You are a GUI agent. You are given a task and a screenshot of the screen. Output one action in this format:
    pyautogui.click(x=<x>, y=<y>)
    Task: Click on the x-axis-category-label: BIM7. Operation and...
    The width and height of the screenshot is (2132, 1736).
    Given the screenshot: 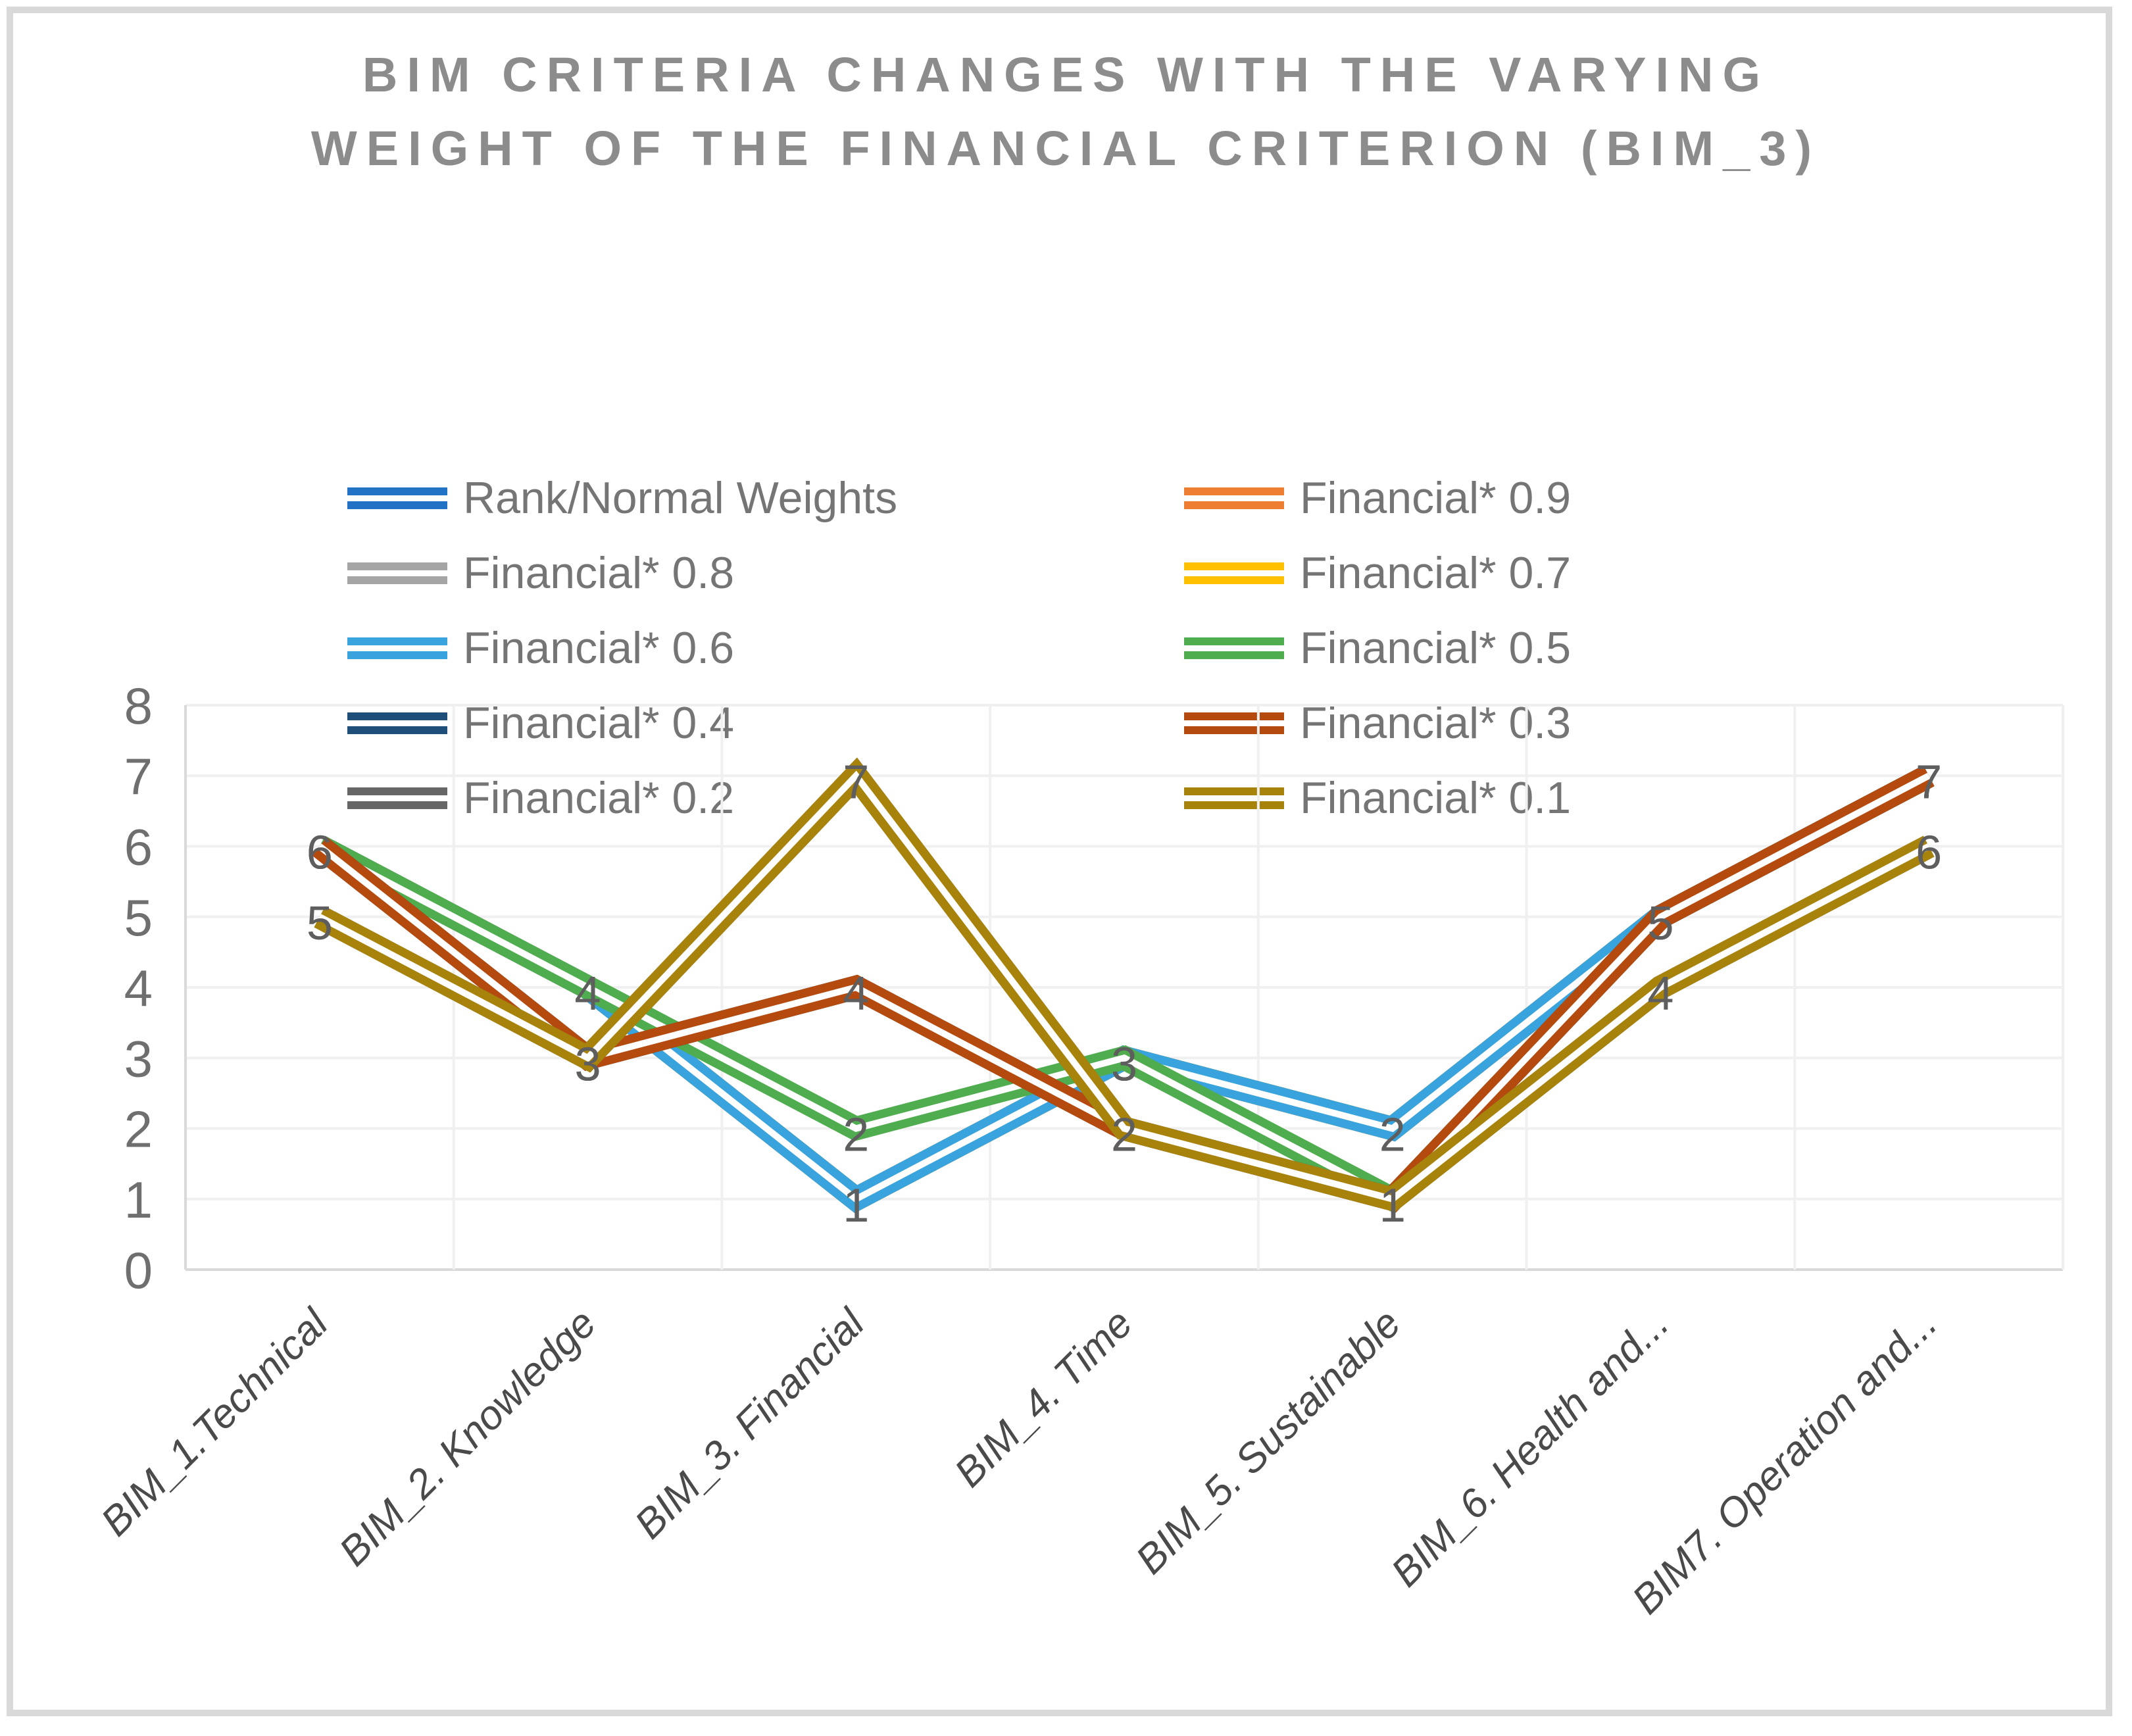 What is the action you would take?
    pyautogui.click(x=1785, y=1462)
    